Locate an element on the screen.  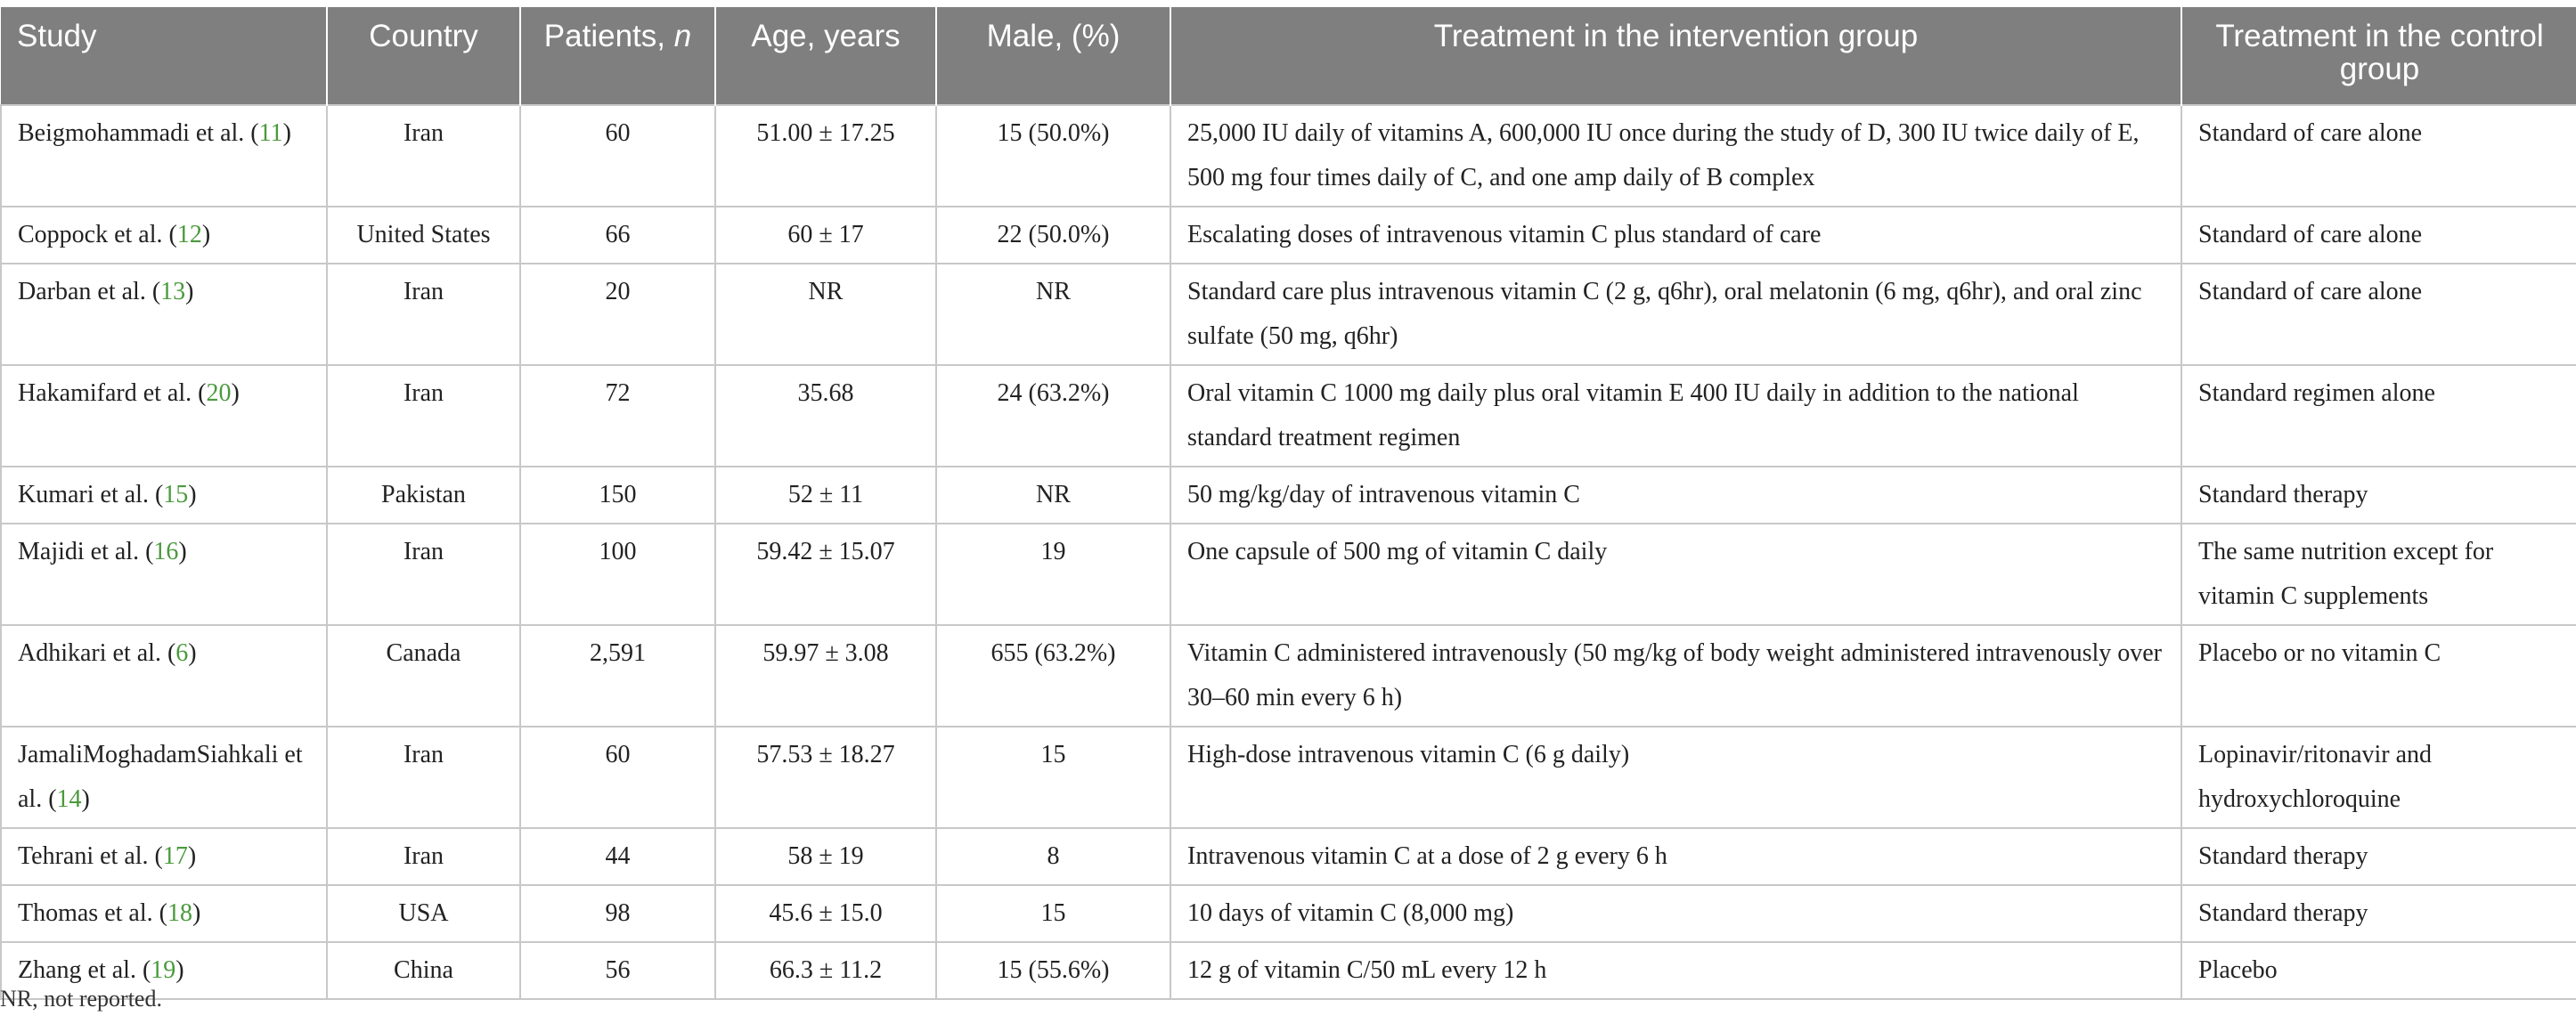
patients-cell: 20 is located at coordinates (617, 314).